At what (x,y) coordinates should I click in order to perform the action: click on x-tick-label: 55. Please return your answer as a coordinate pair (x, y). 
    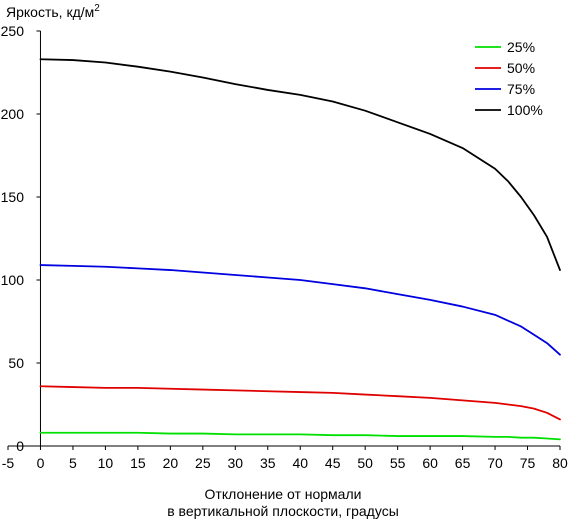
    Looking at the image, I should click on (398, 463).